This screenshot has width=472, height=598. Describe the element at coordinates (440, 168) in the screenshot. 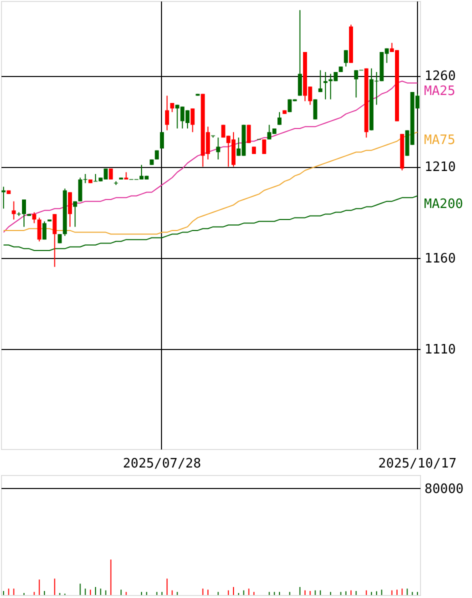

I see `y-tick-label: 1210` at that location.